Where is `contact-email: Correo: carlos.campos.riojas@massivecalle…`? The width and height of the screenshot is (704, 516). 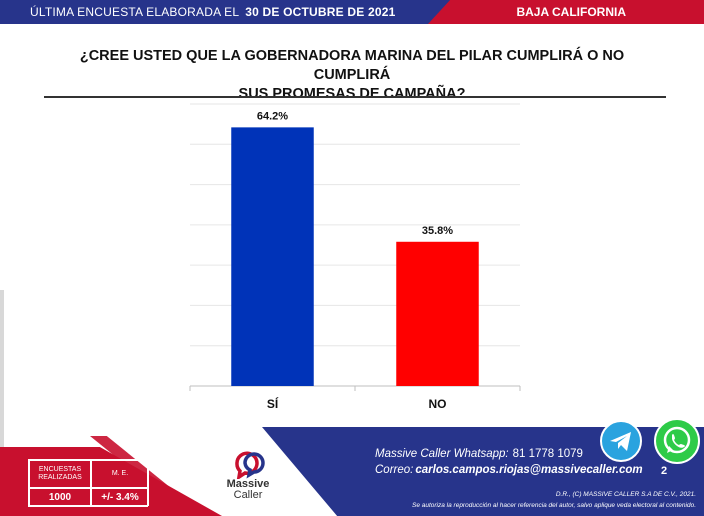 contact-email: Correo: carlos.campos.riojas@massivecalle… is located at coordinates (509, 470).